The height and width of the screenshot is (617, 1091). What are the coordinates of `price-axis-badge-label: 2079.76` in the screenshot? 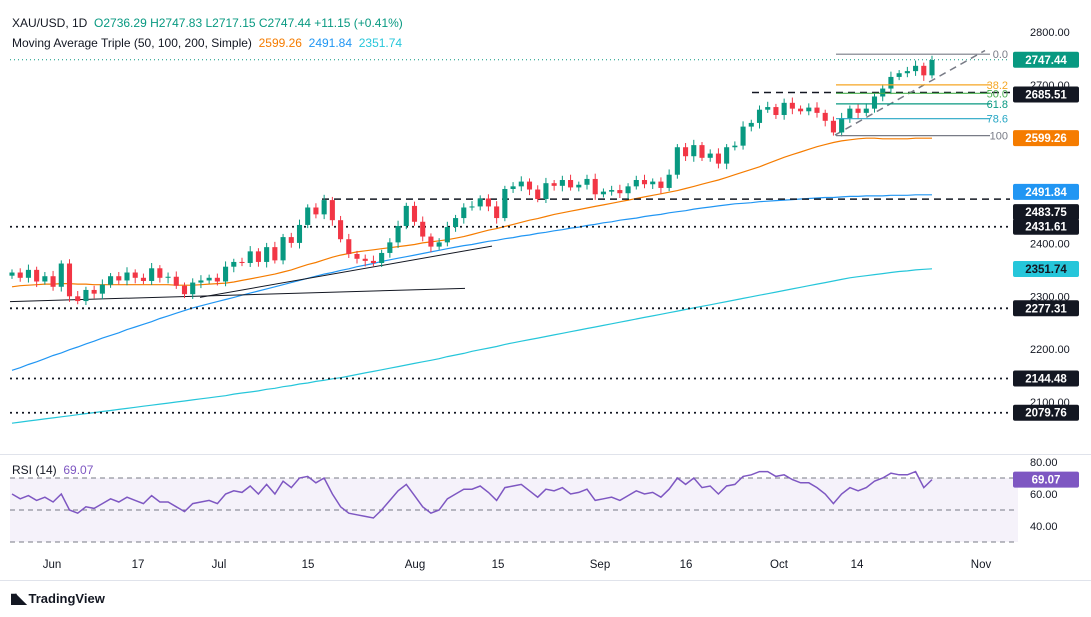 It's located at (1046, 414).